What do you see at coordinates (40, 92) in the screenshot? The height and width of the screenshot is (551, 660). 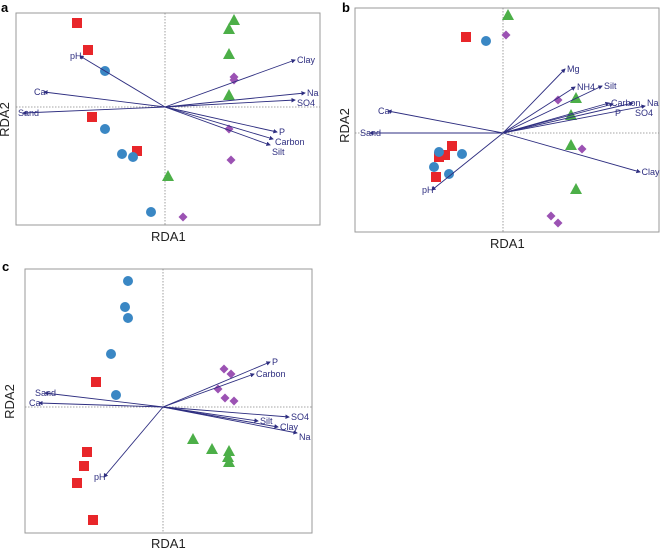 I see `panel-a-vector-label-ca: Ca` at bounding box center [40, 92].